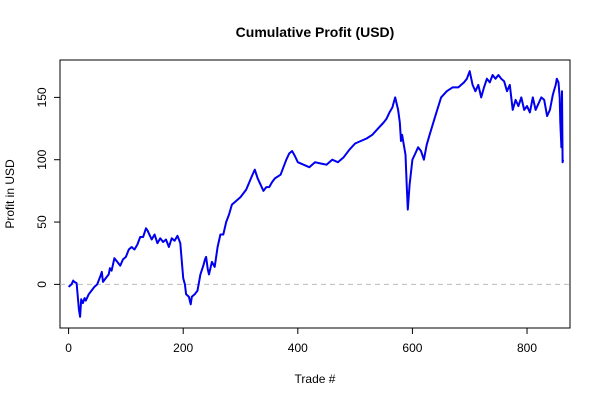 This screenshot has width=600, height=400. What do you see at coordinates (527, 348) in the screenshot?
I see `x-tick-label: 800` at bounding box center [527, 348].